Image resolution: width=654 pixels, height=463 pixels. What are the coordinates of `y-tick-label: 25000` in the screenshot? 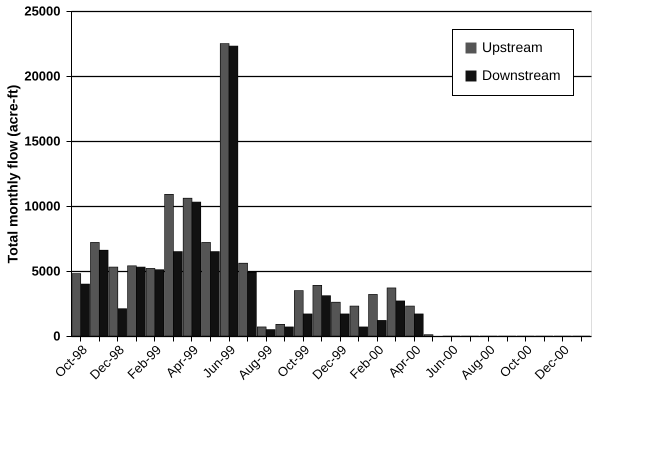 It's located at (42, 11).